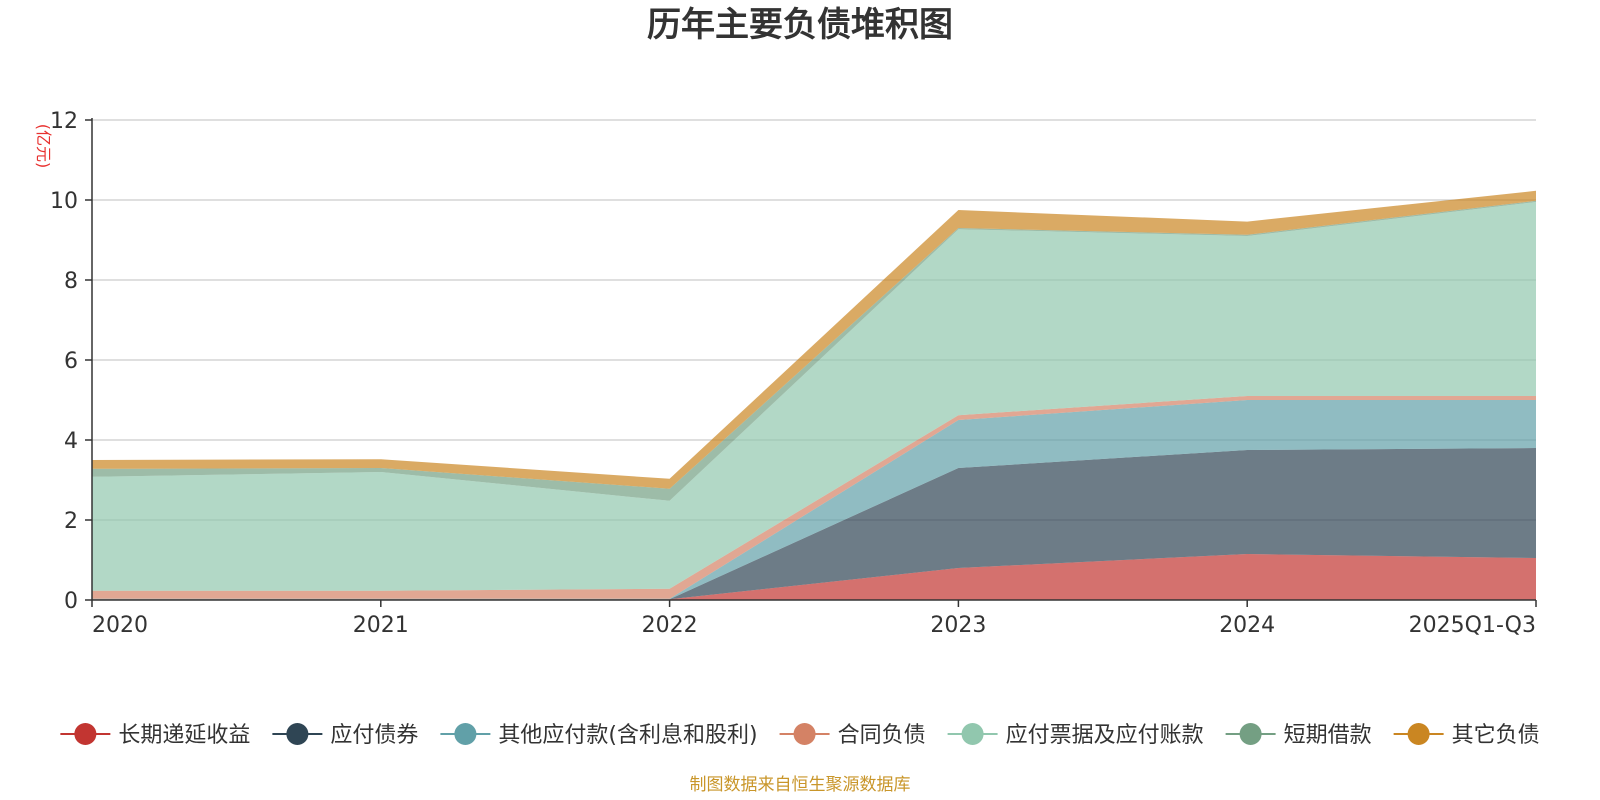 The image size is (1600, 800). What do you see at coordinates (71, 521) in the screenshot?
I see `y-tick-label: 2` at bounding box center [71, 521].